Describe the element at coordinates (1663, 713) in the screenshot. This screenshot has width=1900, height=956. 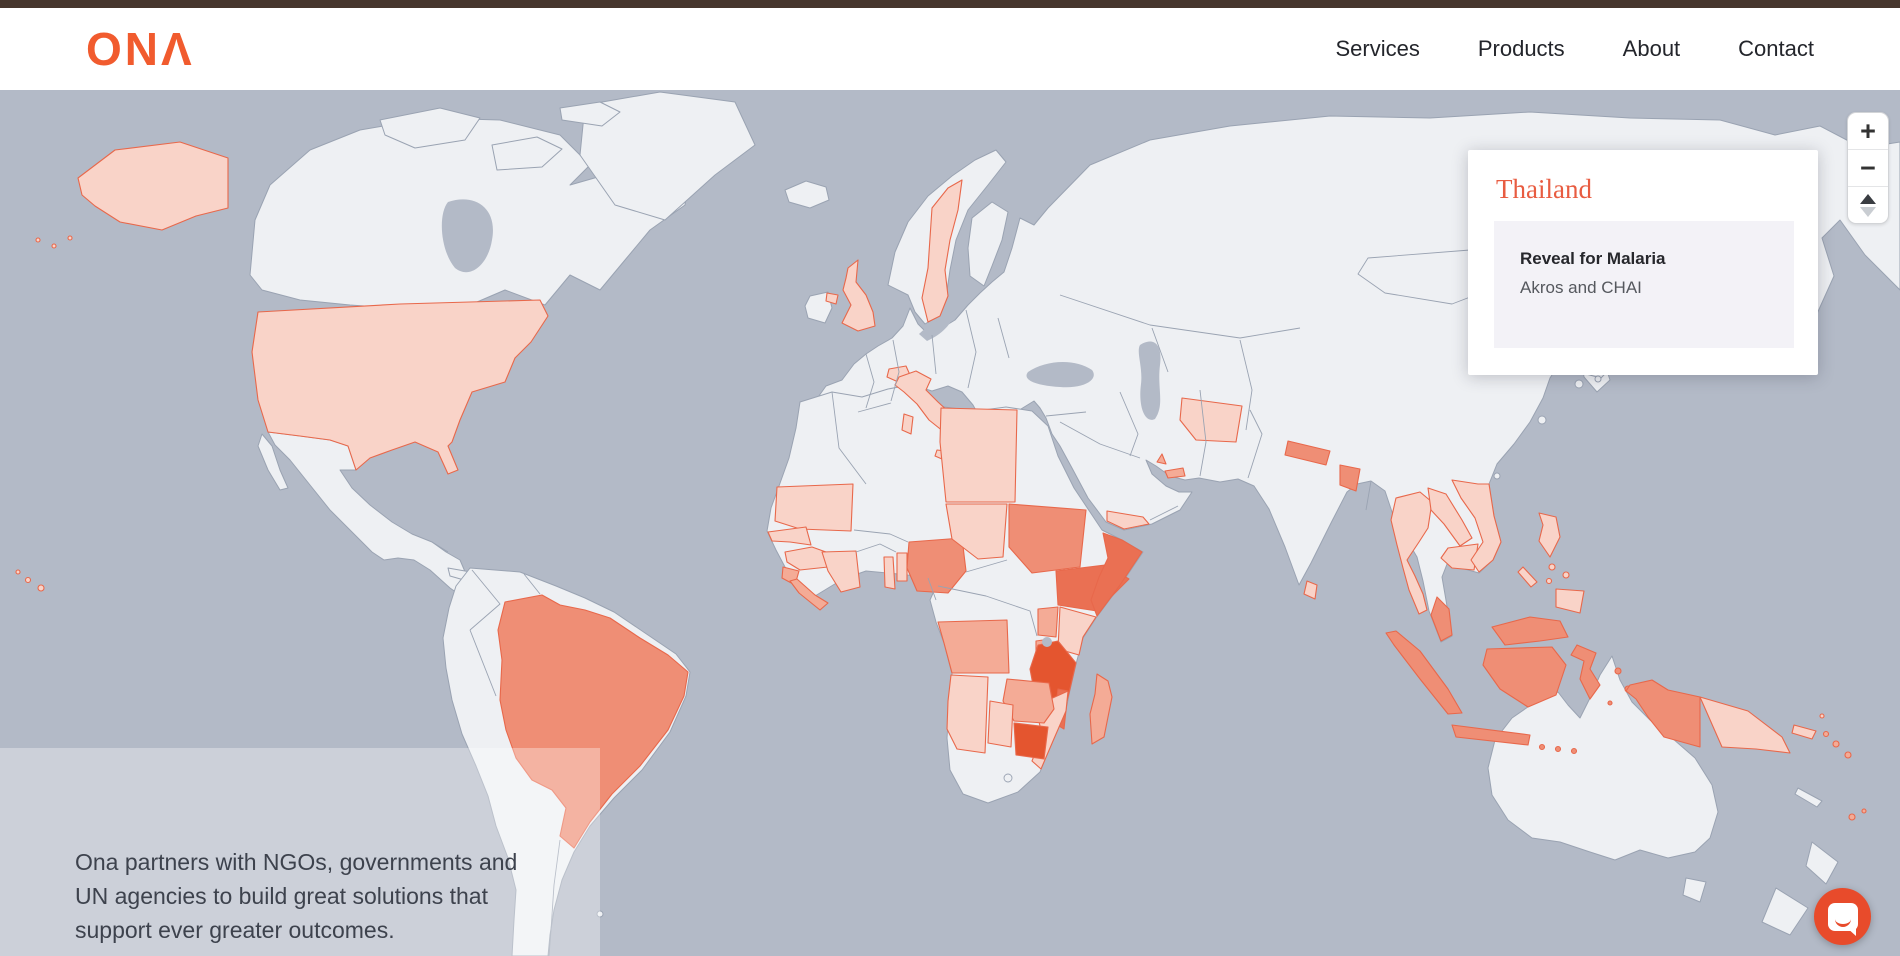
I see `country-indonesia-west-papua` at that location.